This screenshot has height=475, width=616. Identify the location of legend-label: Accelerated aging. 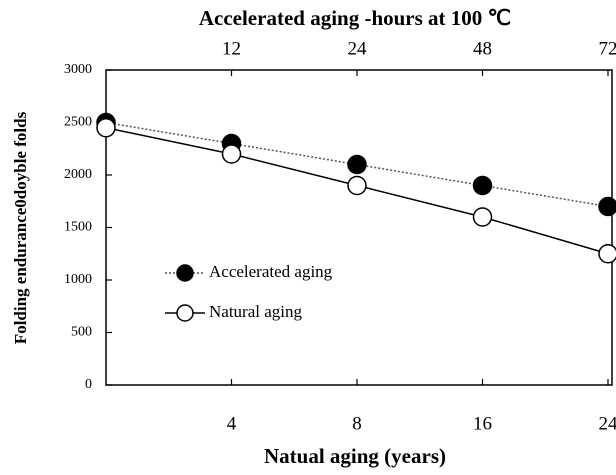
(271, 271).